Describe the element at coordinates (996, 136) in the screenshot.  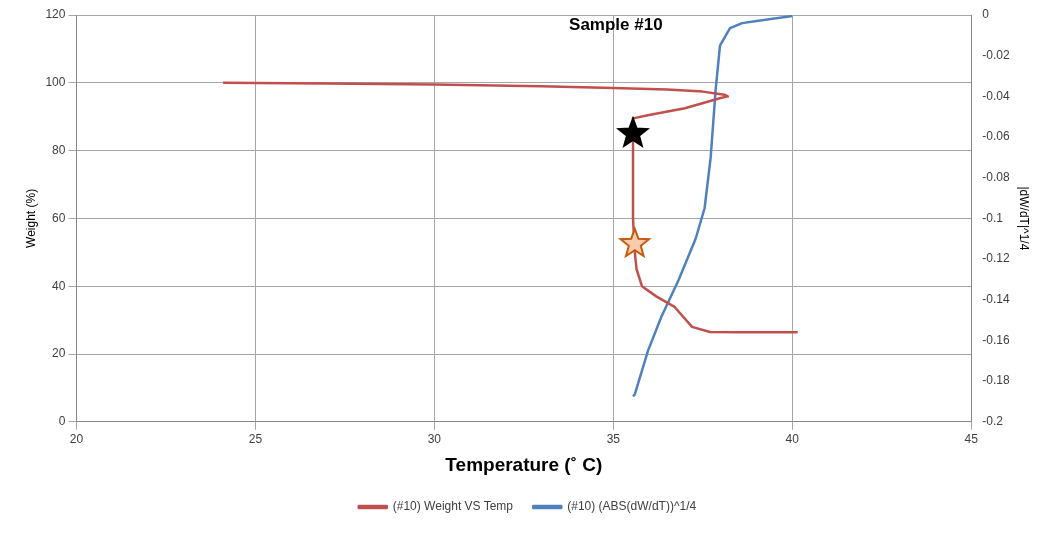
I see `y2-tick-label: -0.06` at that location.